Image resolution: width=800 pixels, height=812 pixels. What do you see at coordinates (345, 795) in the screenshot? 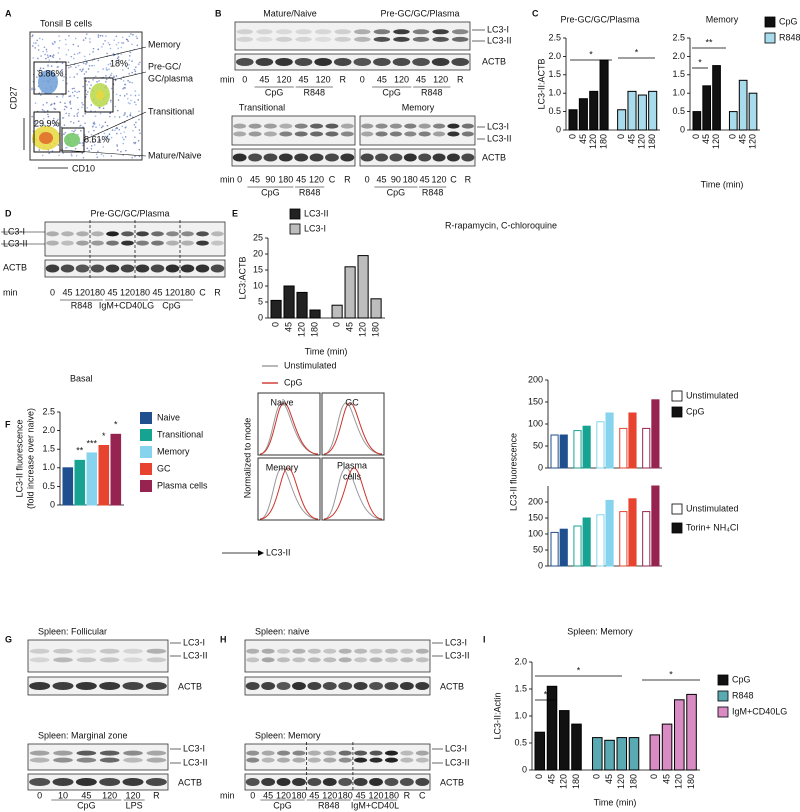
I see `lane-label: 180` at bounding box center [345, 795].